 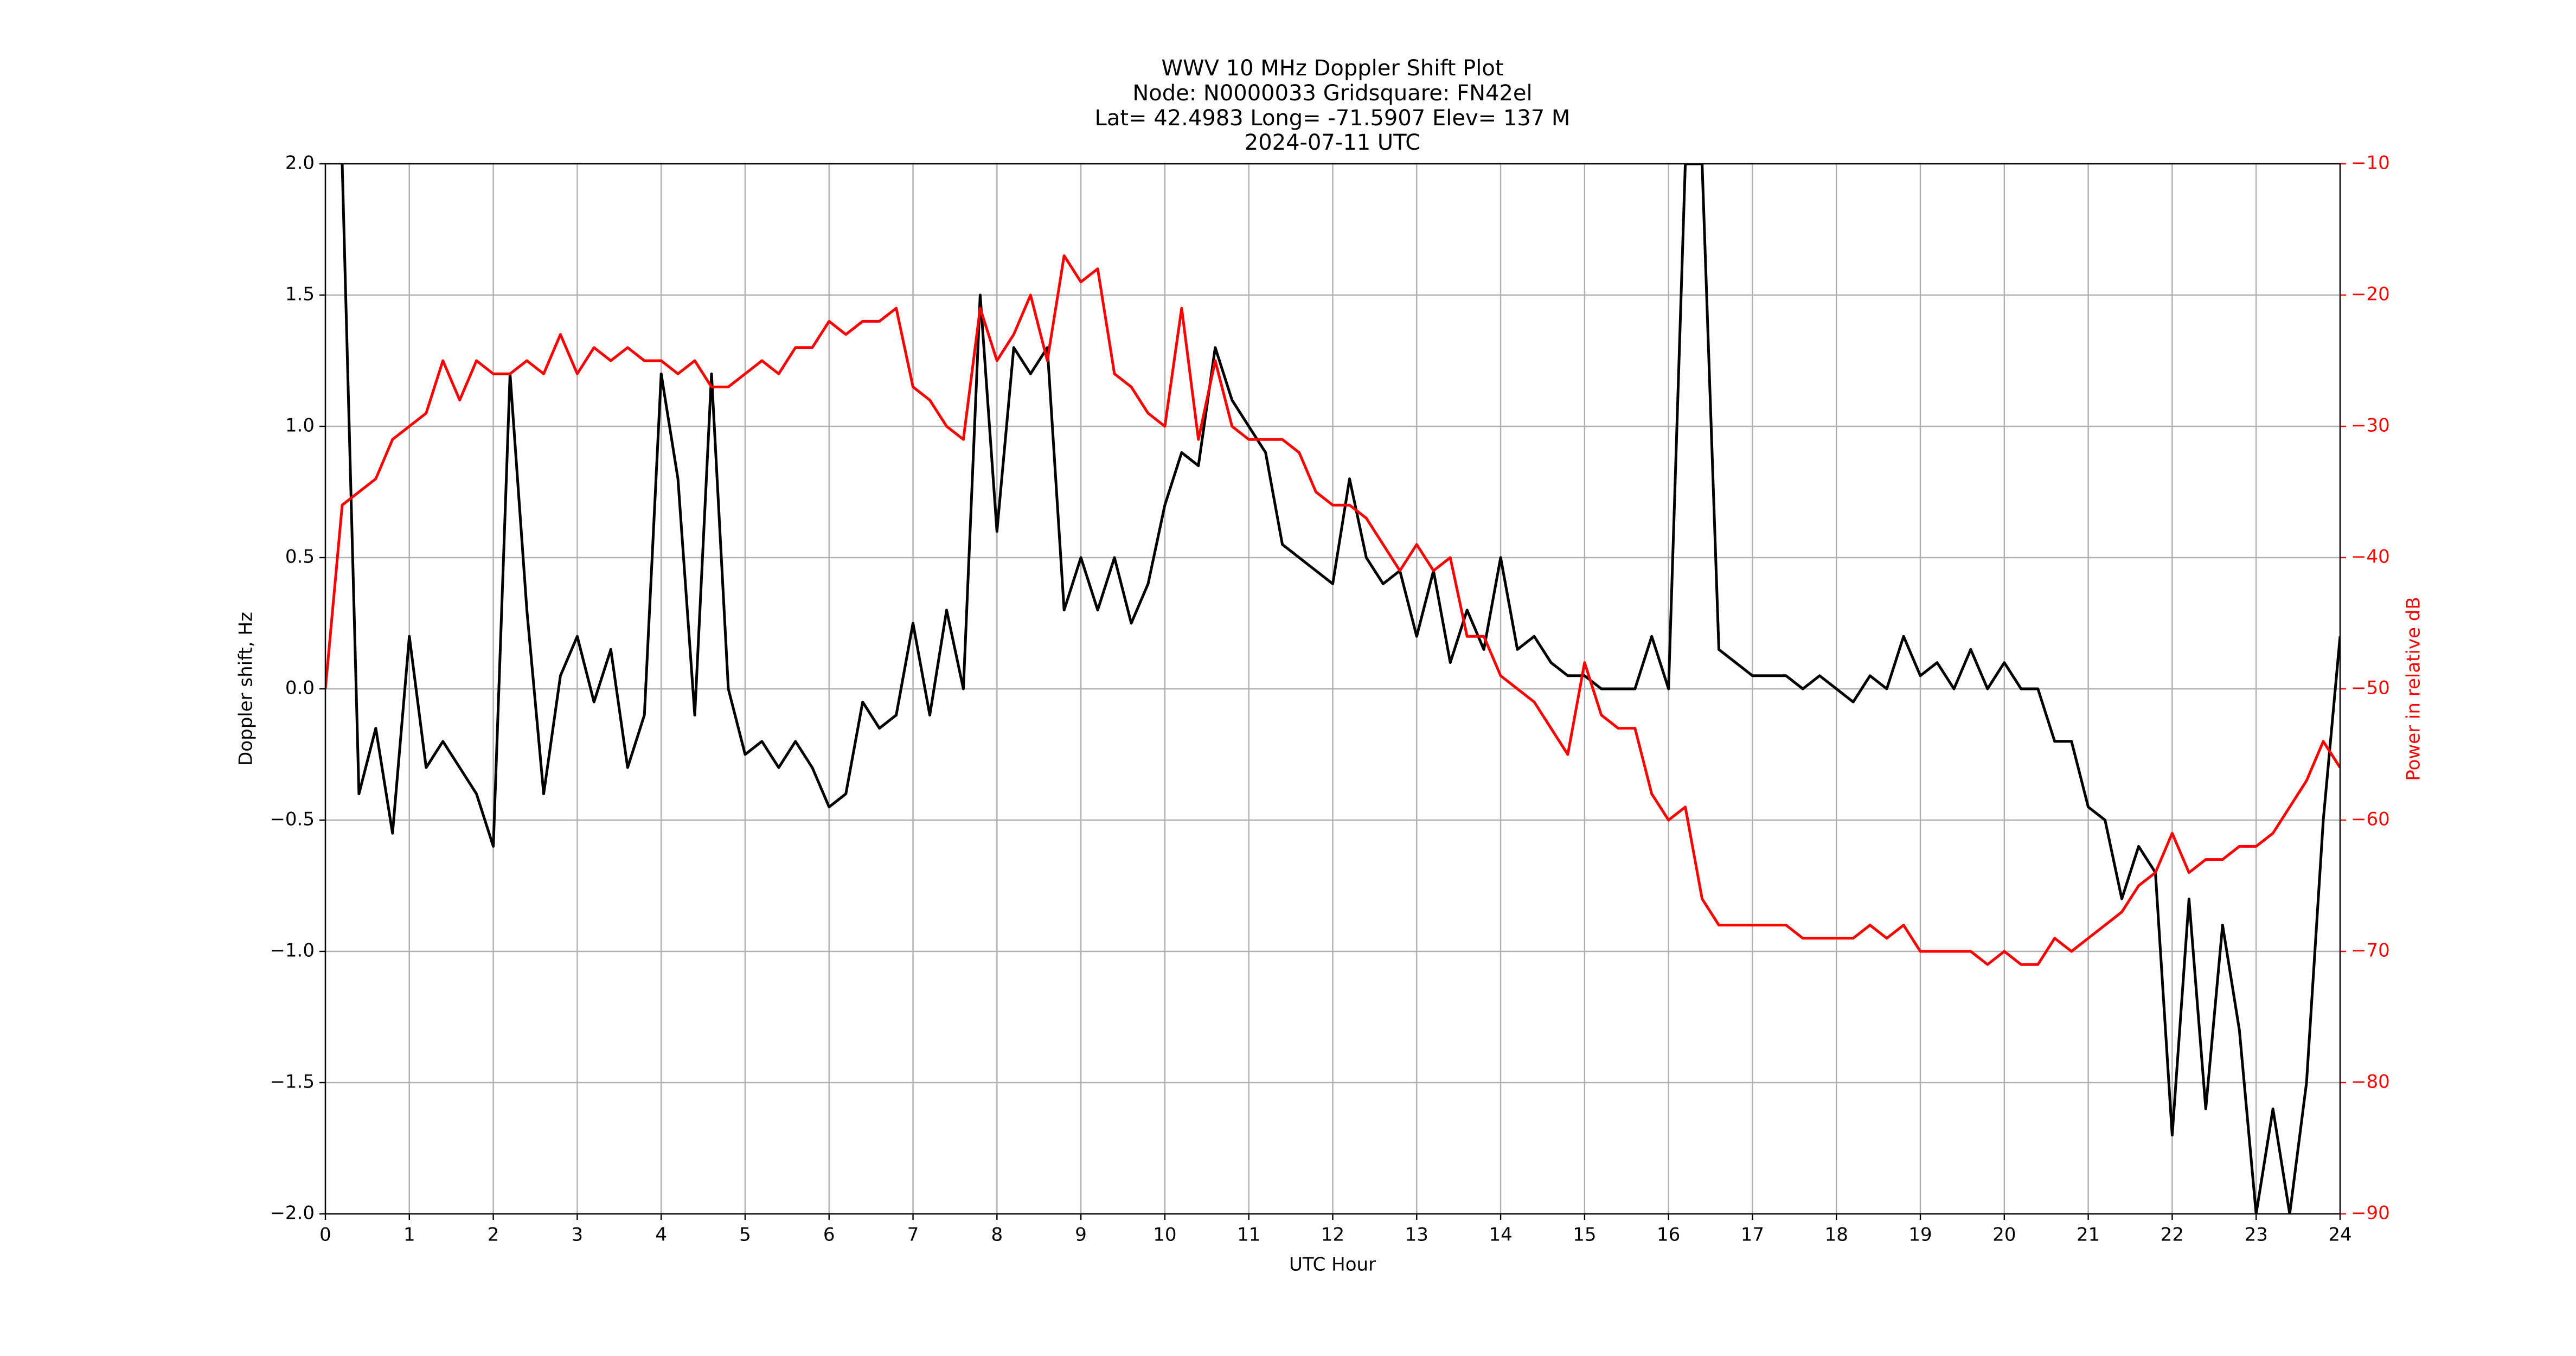 I want to click on y-tick-label: 1.0, so click(x=300, y=426).